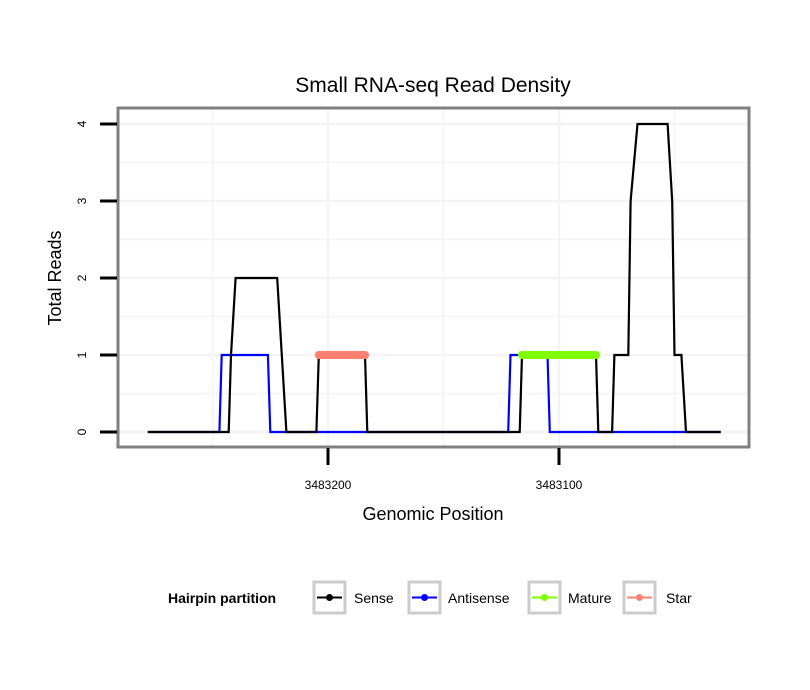  Describe the element at coordinates (82, 200) in the screenshot. I see `y-tick-label: 3` at that location.